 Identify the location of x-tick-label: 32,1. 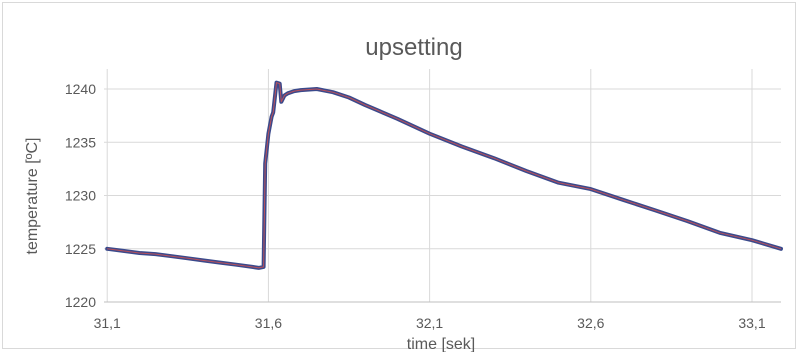
(429, 323).